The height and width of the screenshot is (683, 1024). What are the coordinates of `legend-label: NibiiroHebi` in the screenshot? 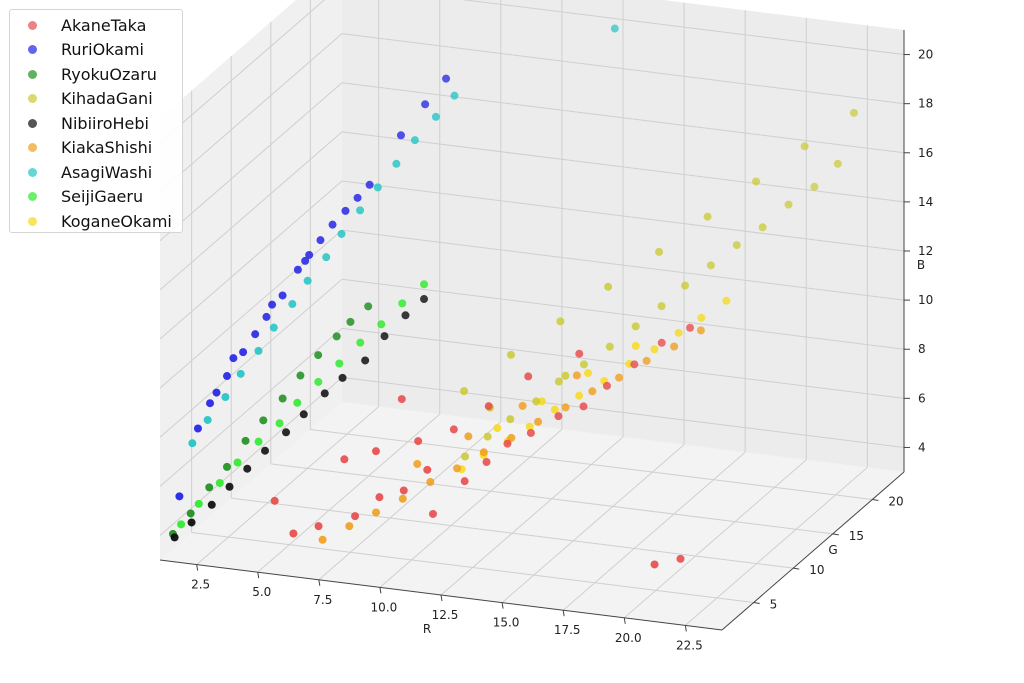 It's located at (105, 123).